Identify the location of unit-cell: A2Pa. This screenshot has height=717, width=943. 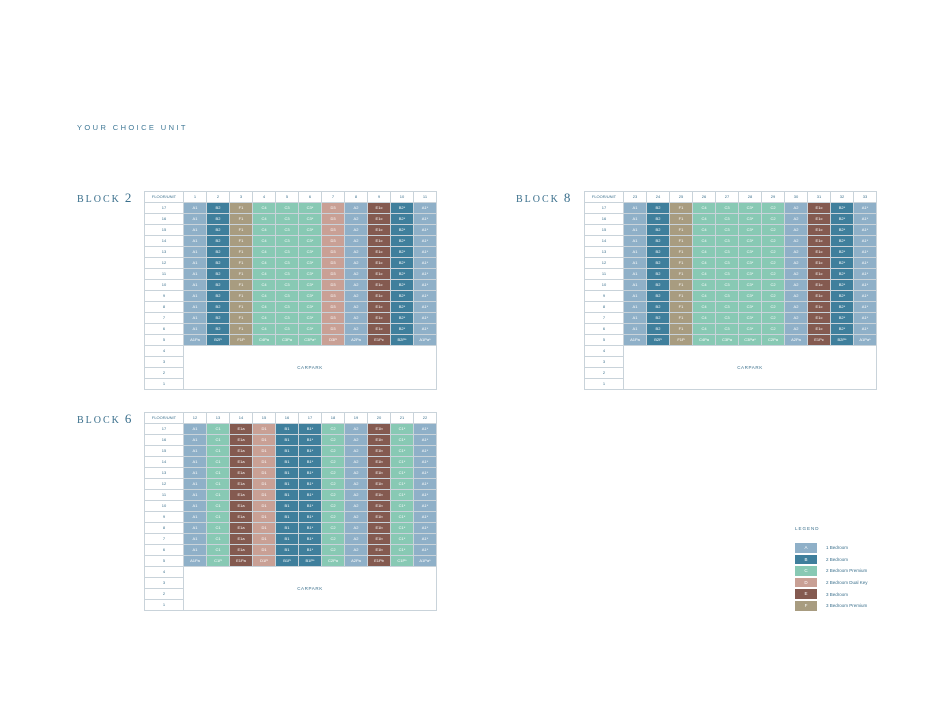
(796, 340).